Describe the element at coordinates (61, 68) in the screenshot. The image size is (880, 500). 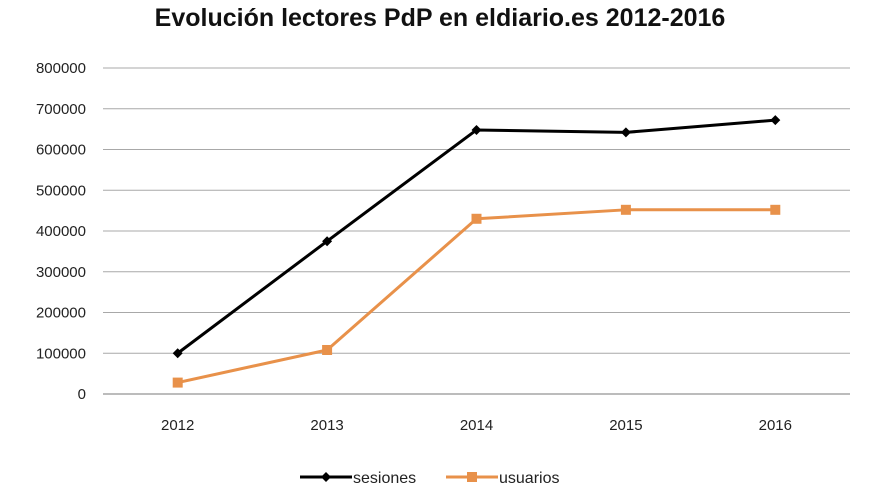
I see `y-tick-label: 800000` at that location.